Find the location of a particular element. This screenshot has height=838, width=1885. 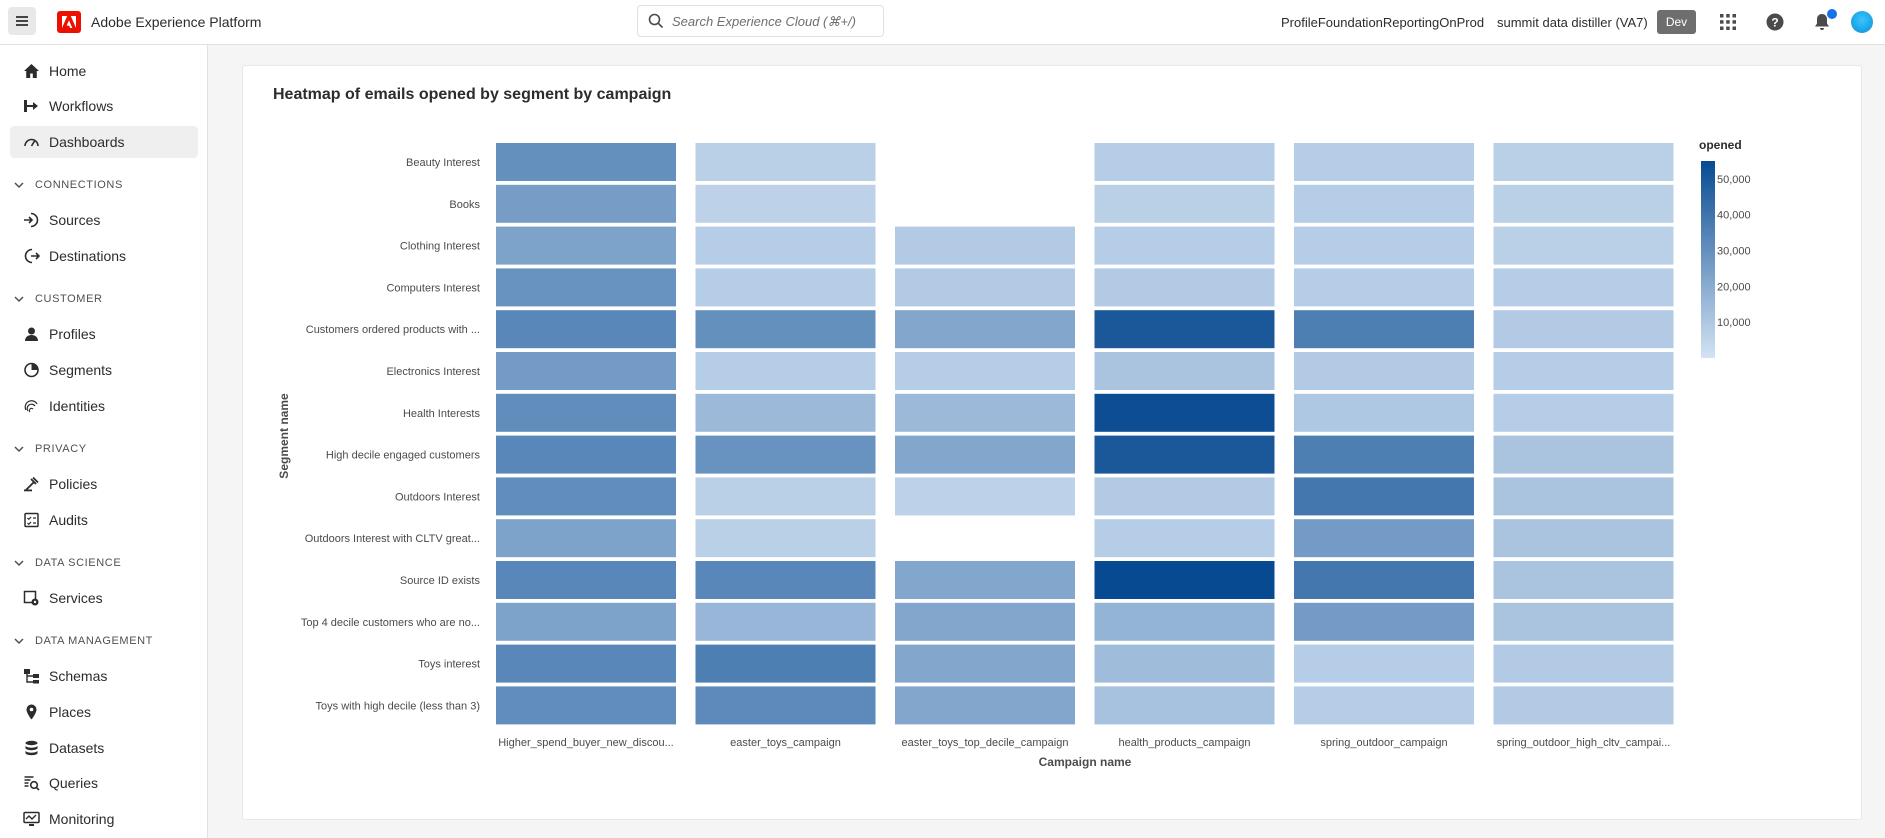

org-switcher: ProfileFoundationReportingOnProd is located at coordinates (1383, 22).